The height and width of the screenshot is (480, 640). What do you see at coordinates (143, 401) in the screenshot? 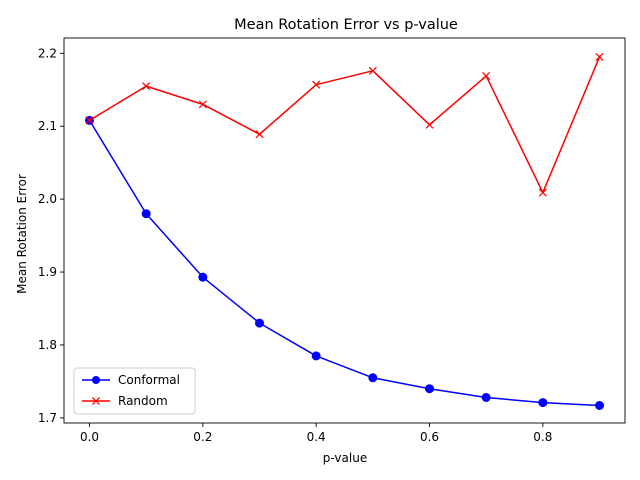
I see `legend-label-random: Random` at bounding box center [143, 401].